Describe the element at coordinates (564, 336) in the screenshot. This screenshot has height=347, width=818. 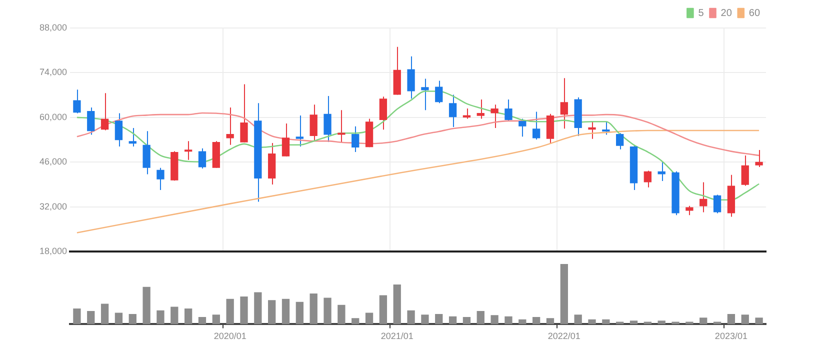
I see `x-tick-label: 2022/01` at that location.